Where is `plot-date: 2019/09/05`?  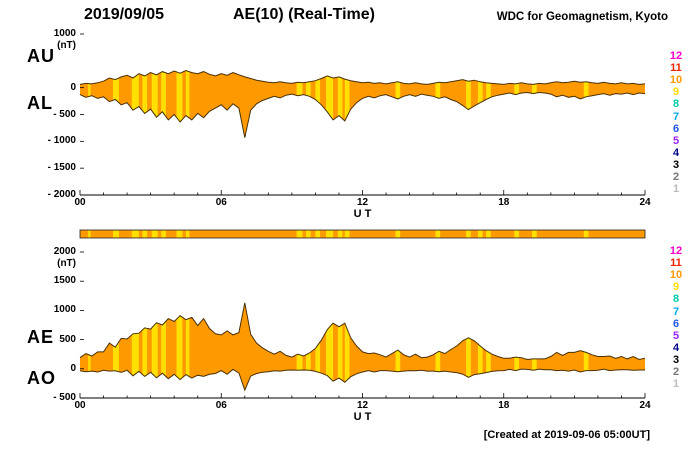
plot-date: 2019/09/05 is located at coordinates (124, 14).